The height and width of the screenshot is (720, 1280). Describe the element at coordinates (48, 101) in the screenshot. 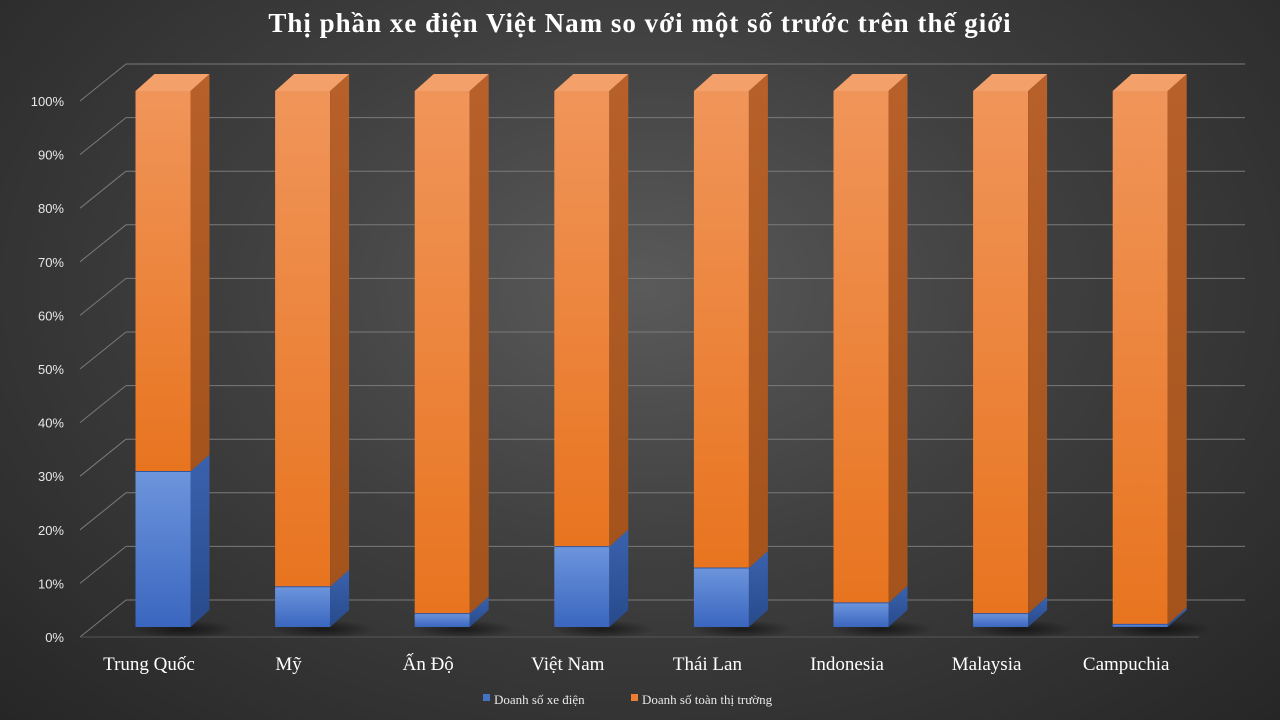

I see `y-tick-label: 100%` at that location.